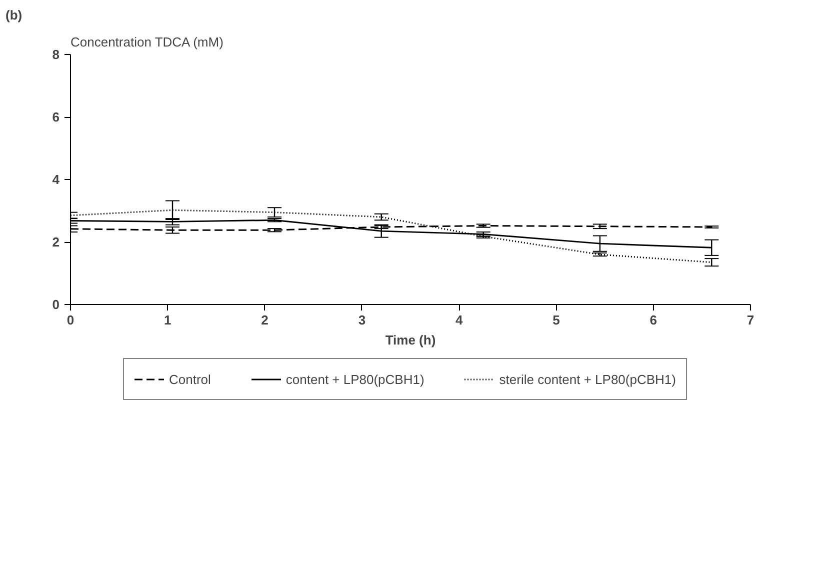 Image resolution: width=827 pixels, height=566 pixels. What do you see at coordinates (56, 242) in the screenshot?
I see `y-tick-label: 2` at bounding box center [56, 242].